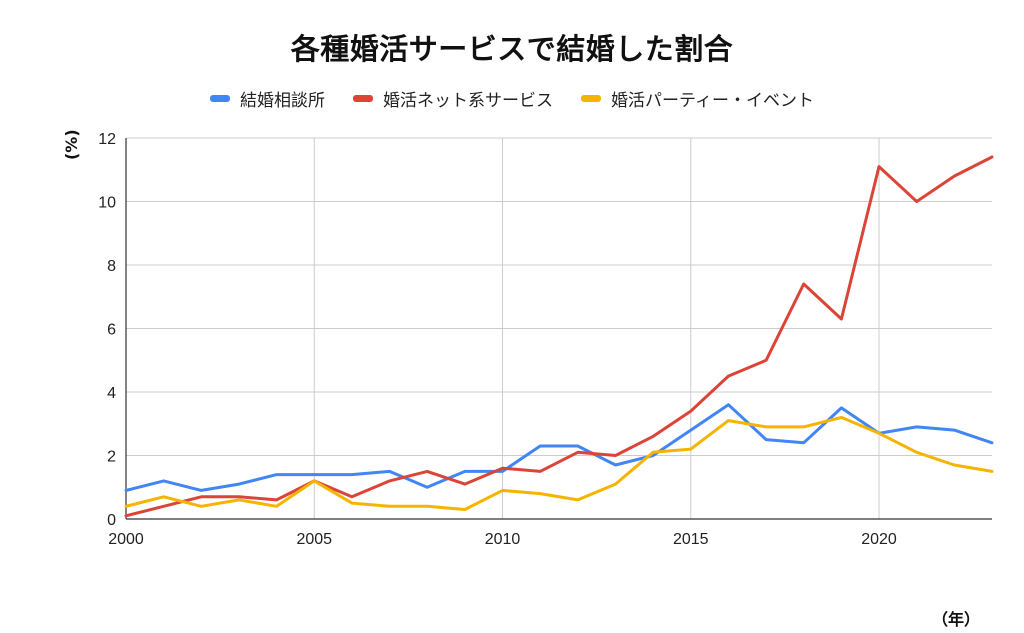 This screenshot has width=1024, height=633. I want to click on x-tick-label-2005: 2005, so click(314, 539).